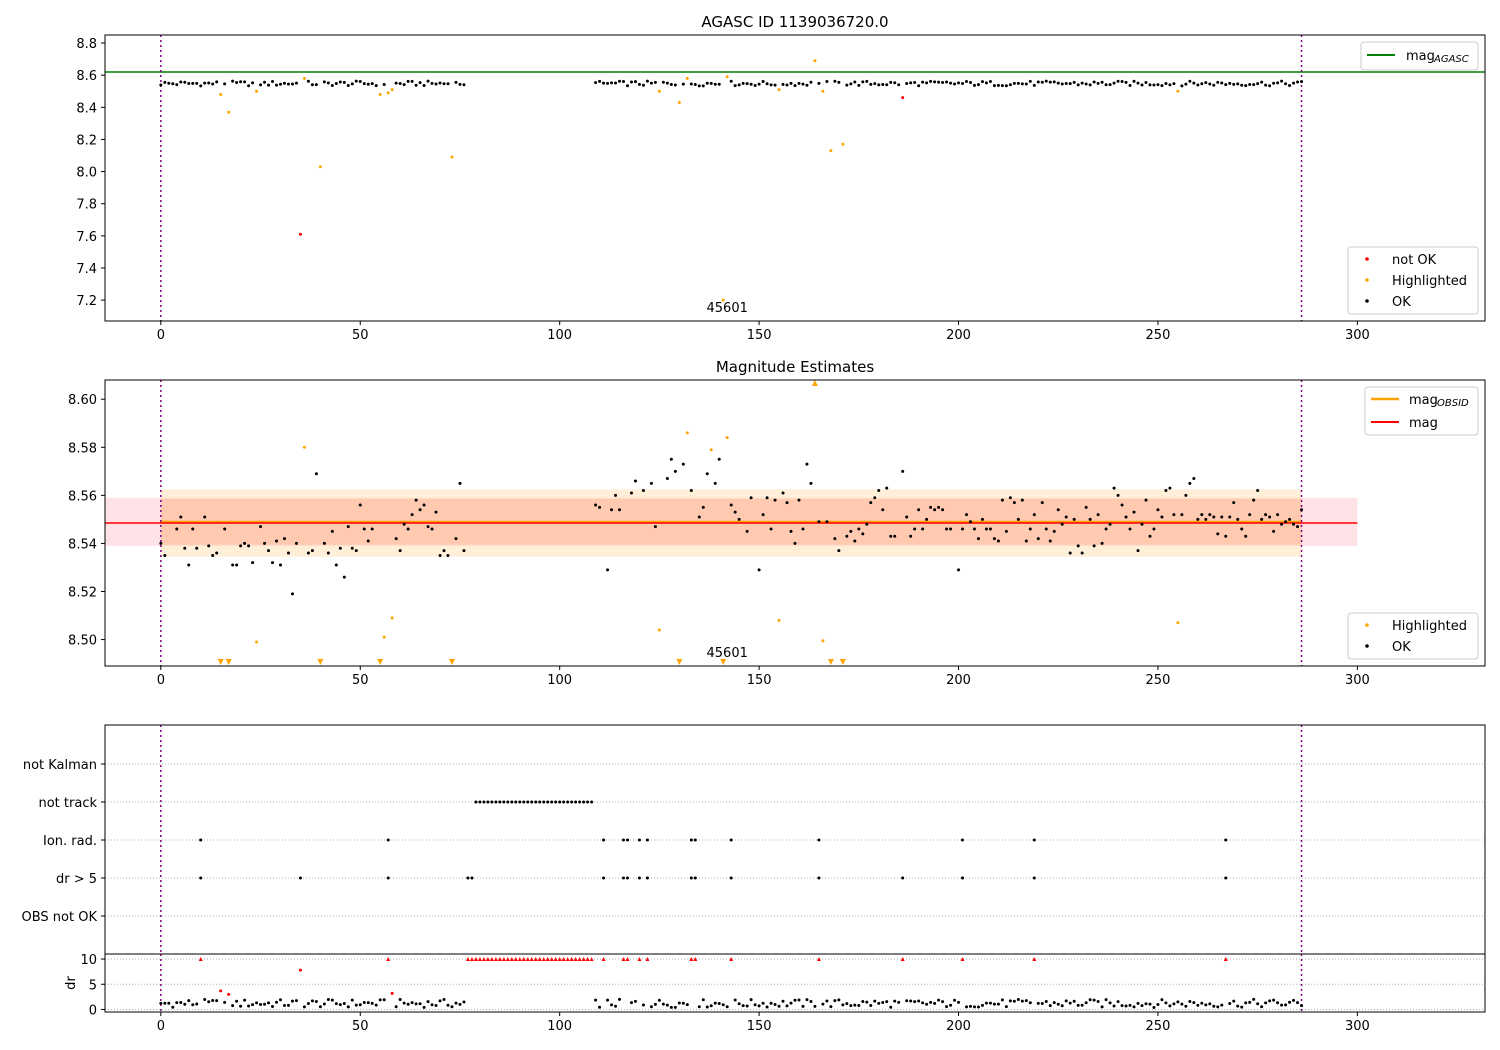 This screenshot has width=1500, height=1050. Describe the element at coordinates (360, 680) in the screenshot. I see `x-tick-label: 50` at that location.